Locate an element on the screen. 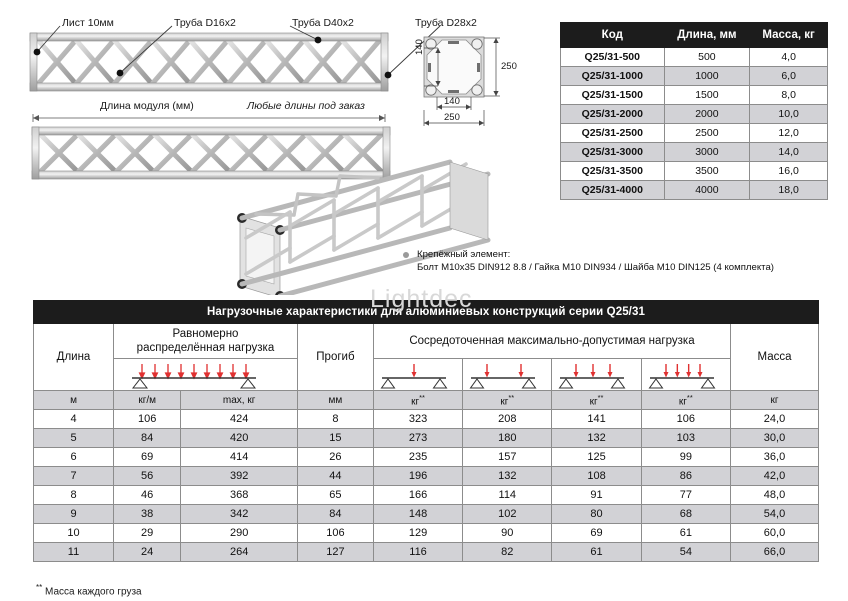  load-cell-p3: 108 is located at coordinates (596, 476).